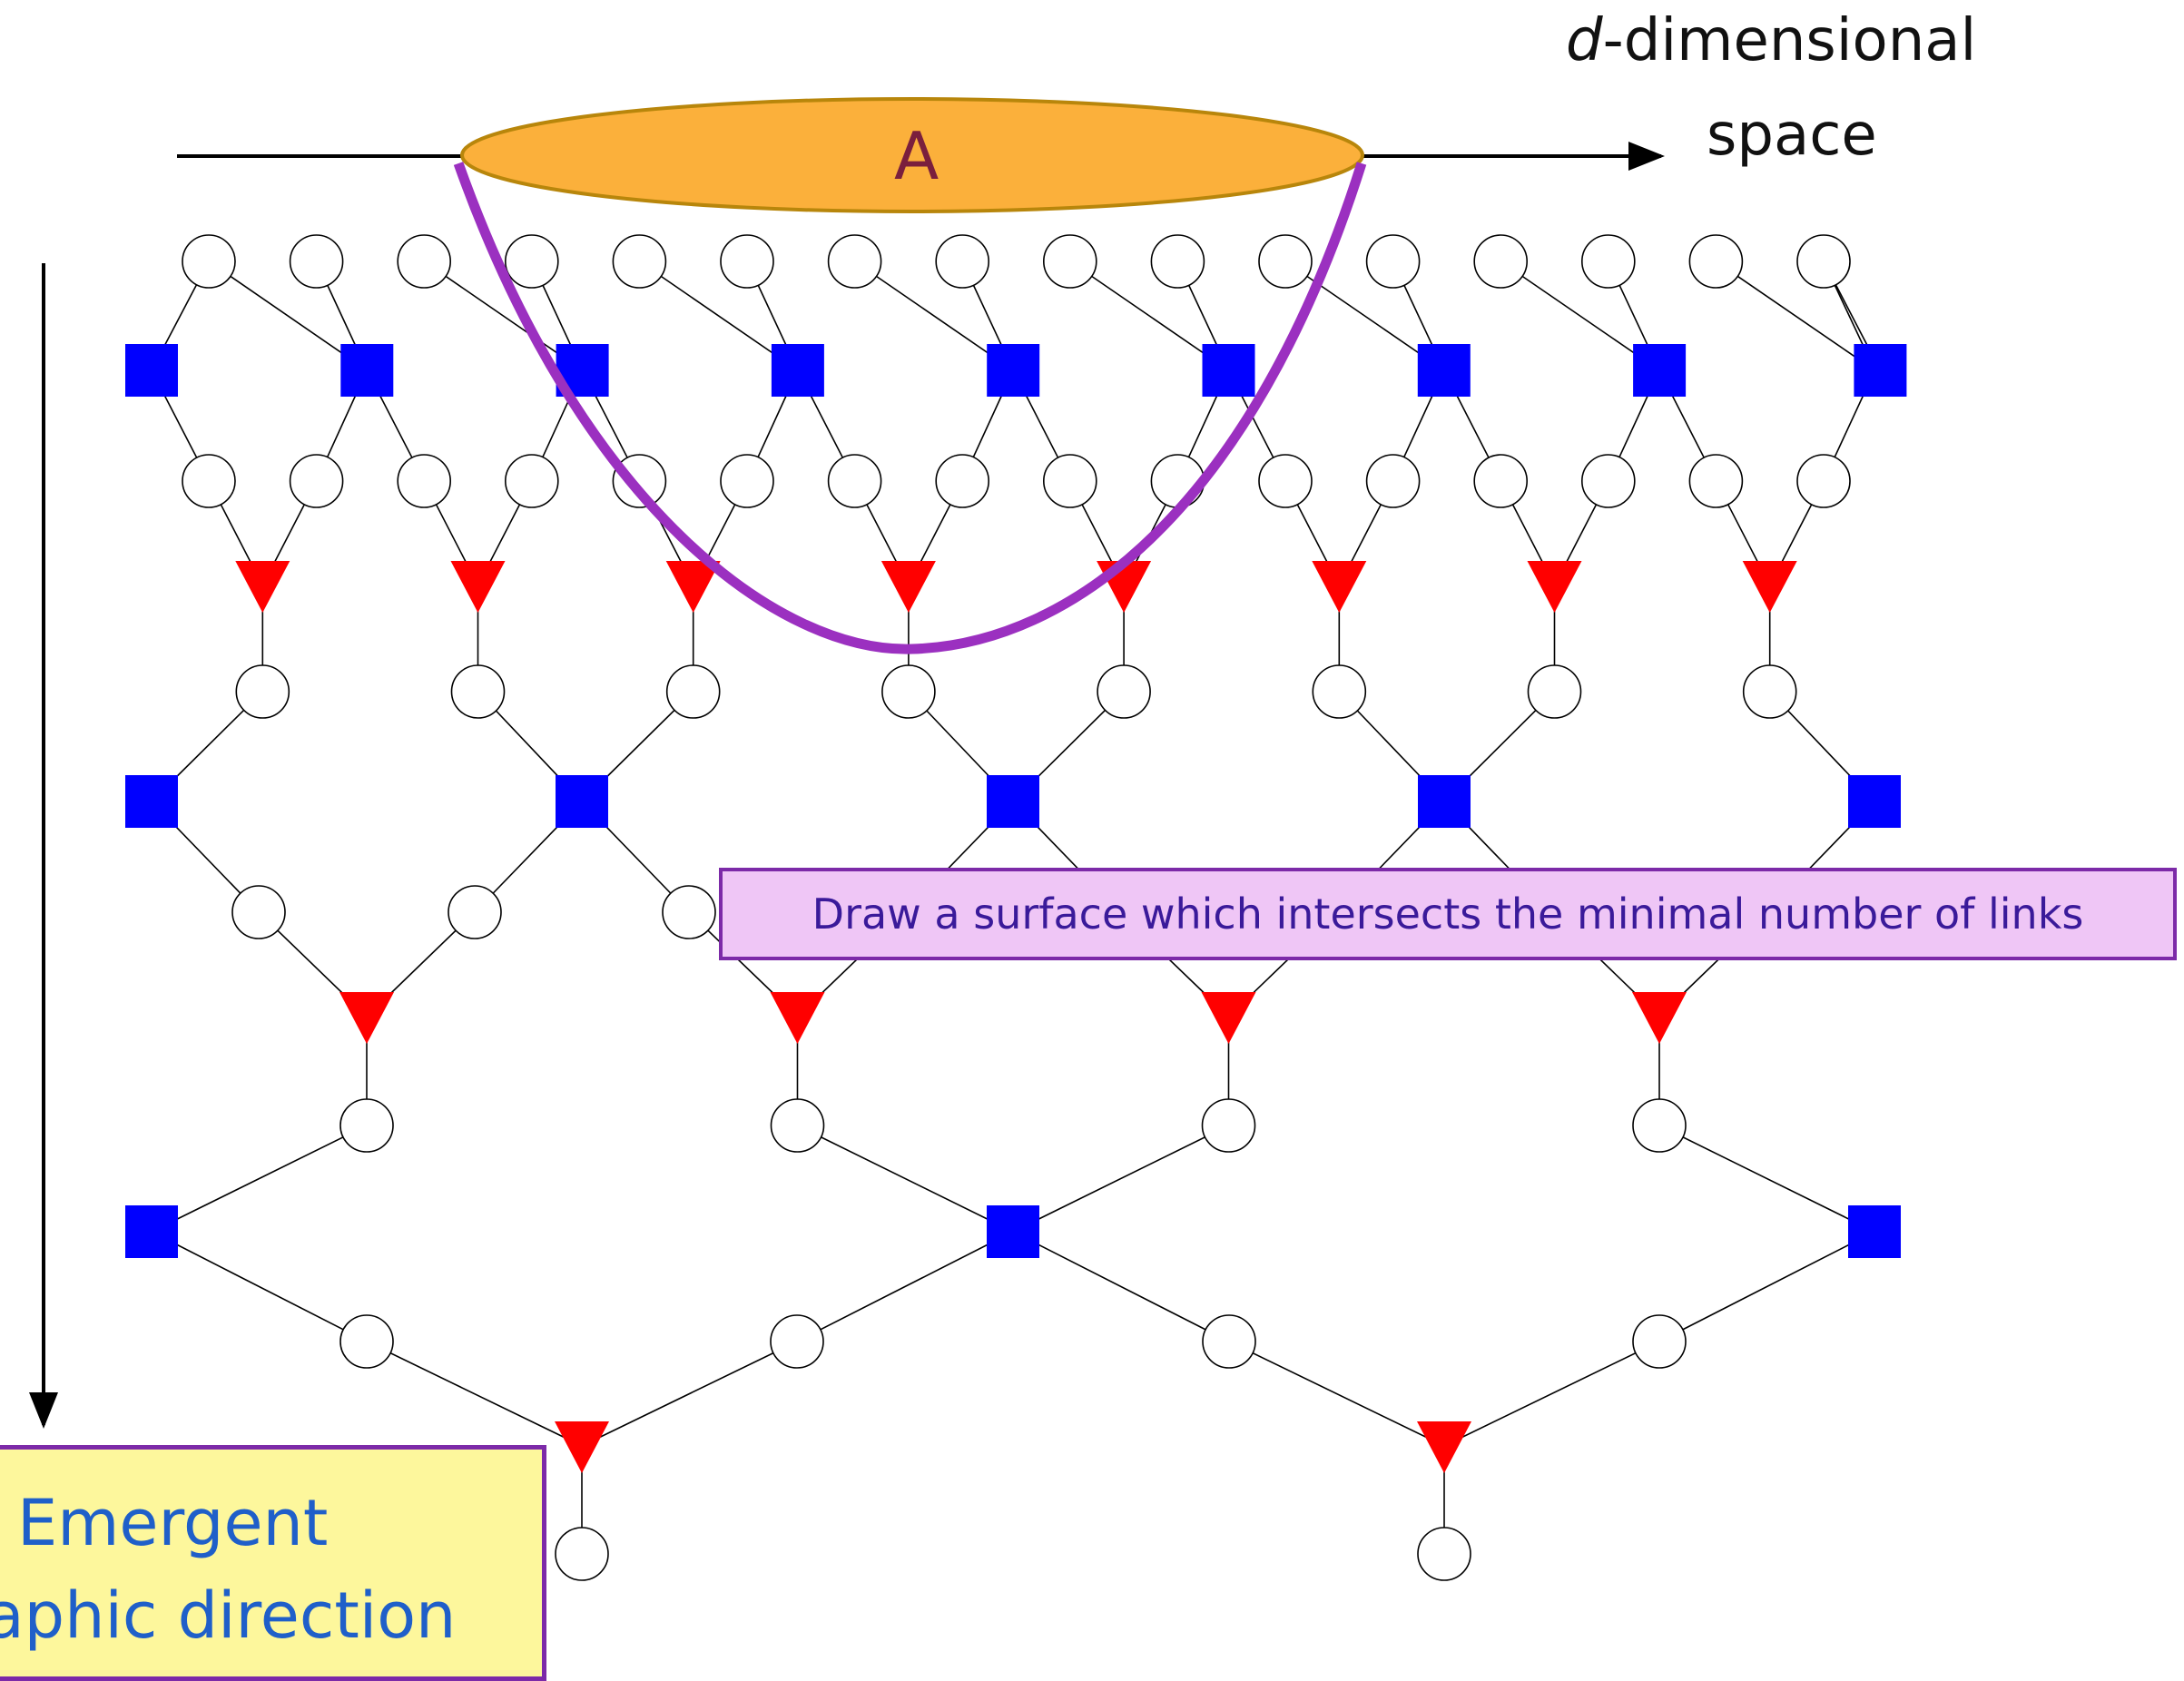  I want to click on holographic-line-2: raphic direction, so click(229, 1616).